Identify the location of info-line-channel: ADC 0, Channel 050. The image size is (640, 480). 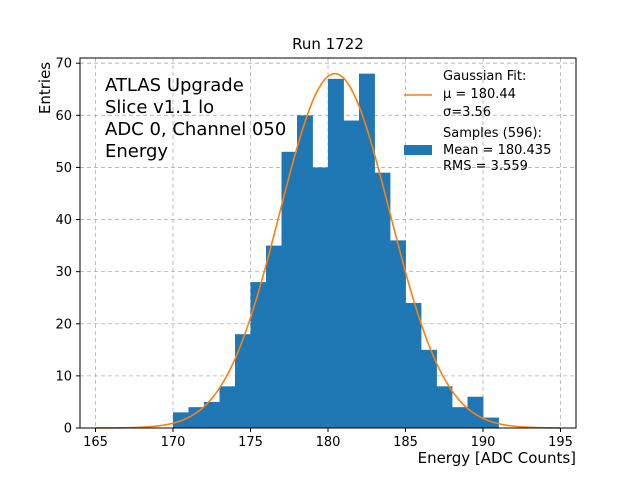
(195, 129).